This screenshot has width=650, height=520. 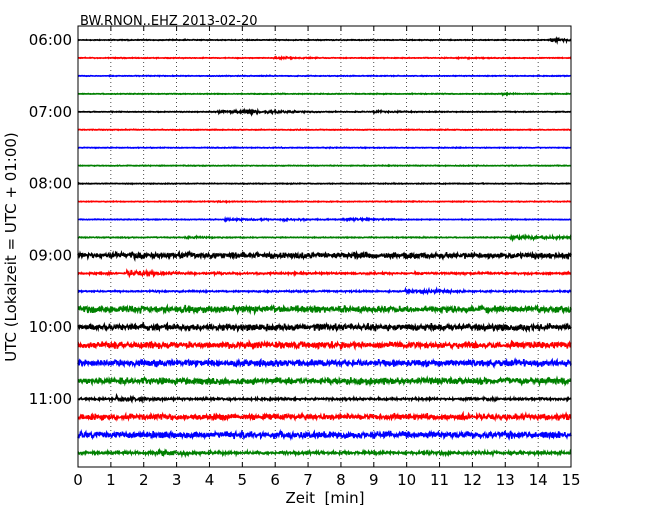 I want to click on x-tick-label: 5, so click(x=243, y=480).